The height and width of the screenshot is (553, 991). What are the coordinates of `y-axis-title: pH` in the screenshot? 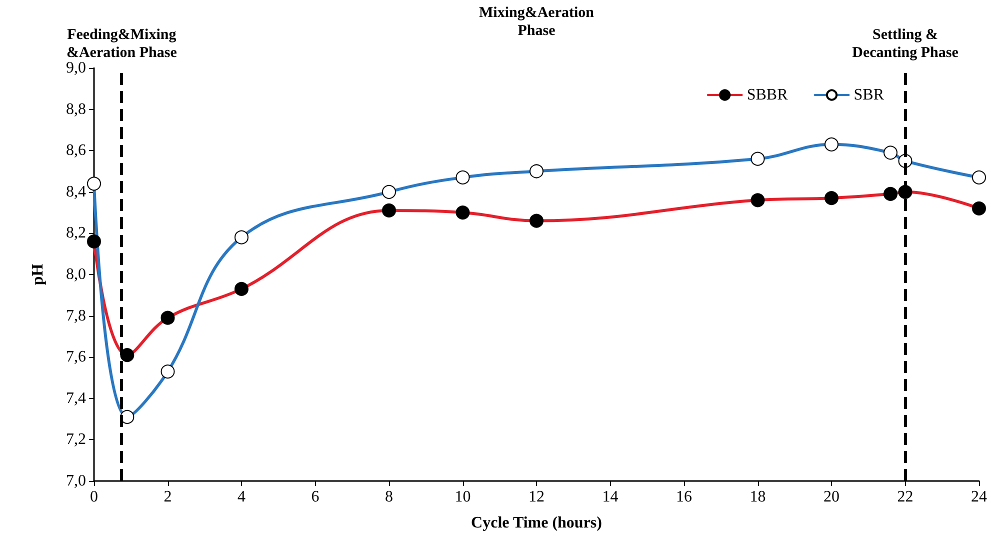 It's located at (38, 274).